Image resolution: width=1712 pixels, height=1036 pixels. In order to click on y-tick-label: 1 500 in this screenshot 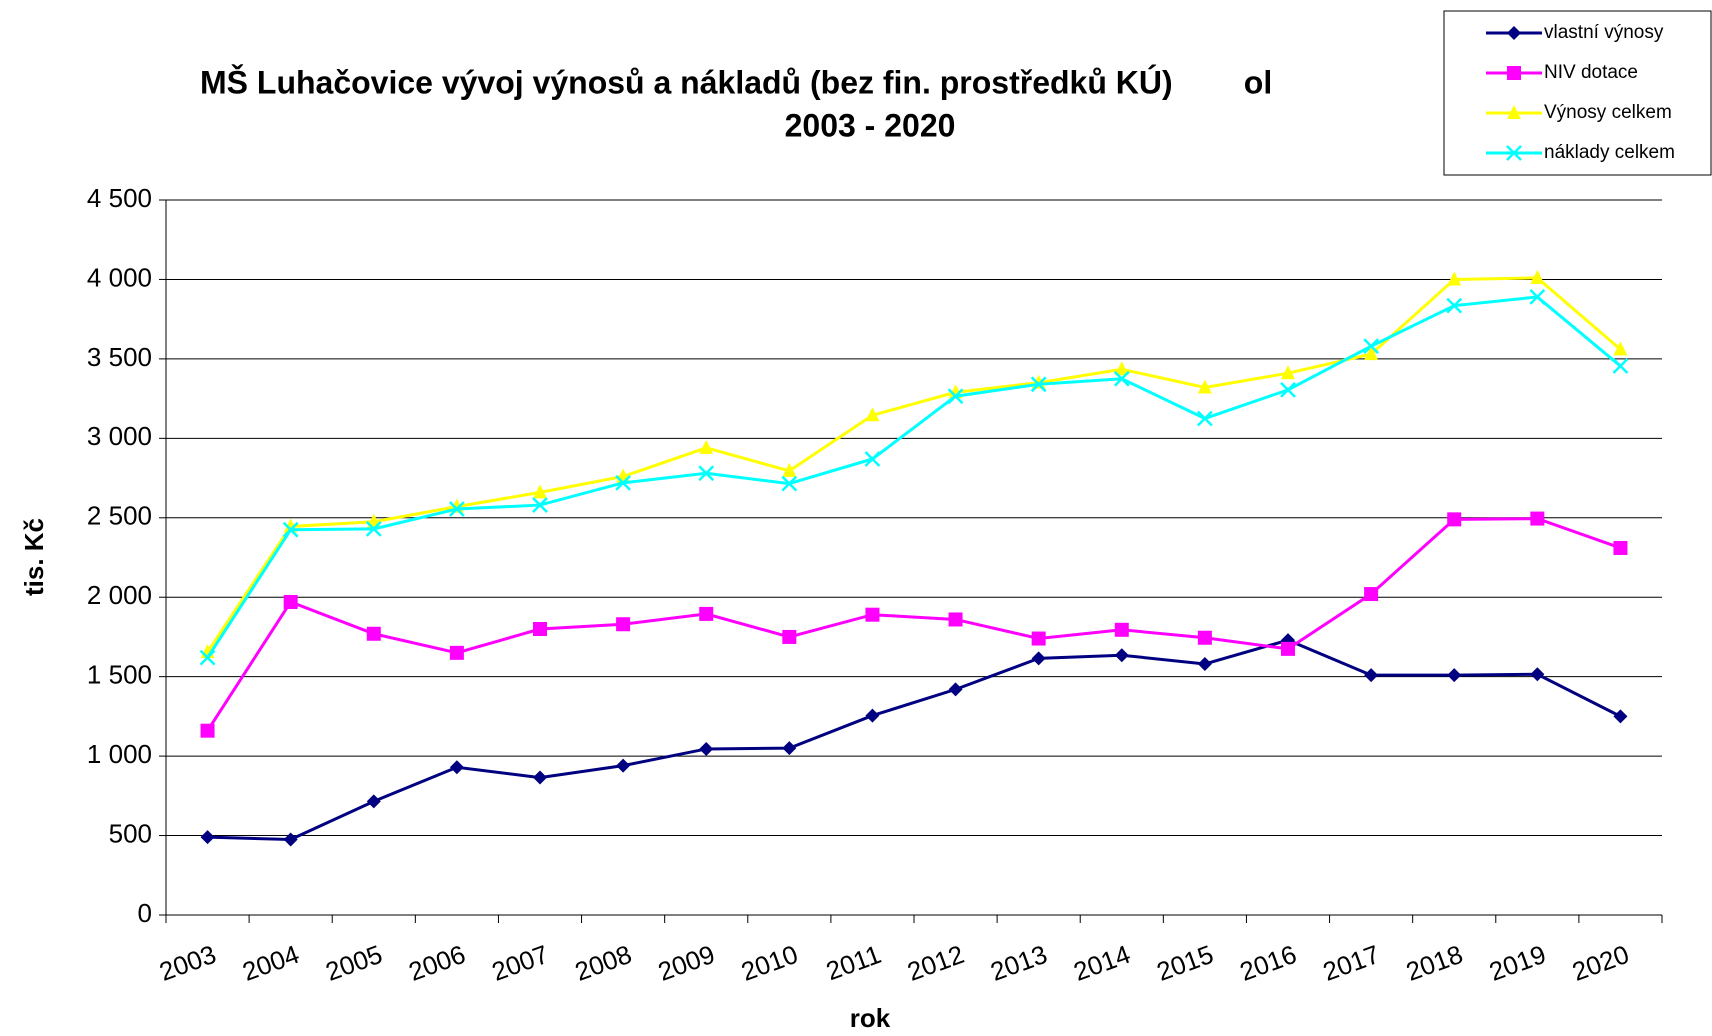, I will do `click(119, 675)`.